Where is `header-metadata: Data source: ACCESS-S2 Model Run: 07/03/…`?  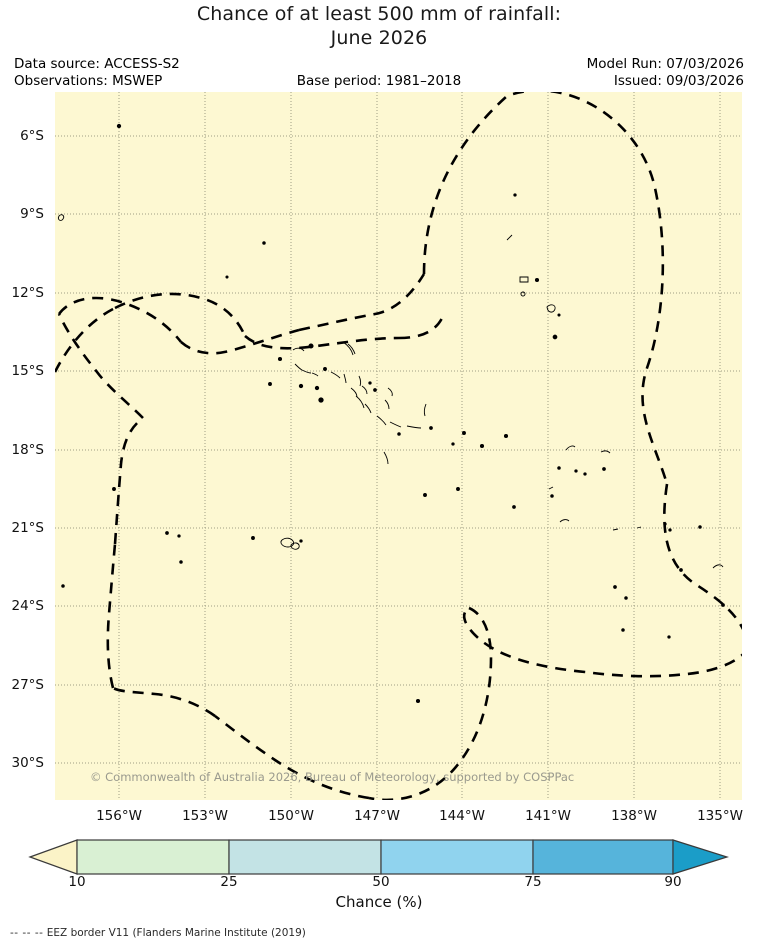 header-metadata: Data source: ACCESS-S2 Model Run: 07/03/… is located at coordinates (379, 73).